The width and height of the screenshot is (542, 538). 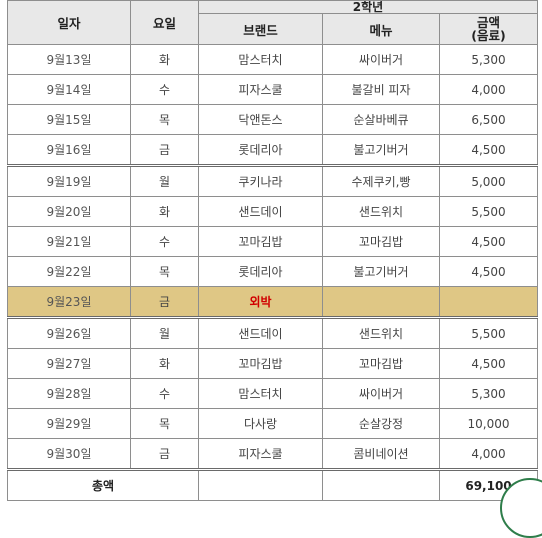 I want to click on cell-date: 9월20일, so click(x=69, y=211).